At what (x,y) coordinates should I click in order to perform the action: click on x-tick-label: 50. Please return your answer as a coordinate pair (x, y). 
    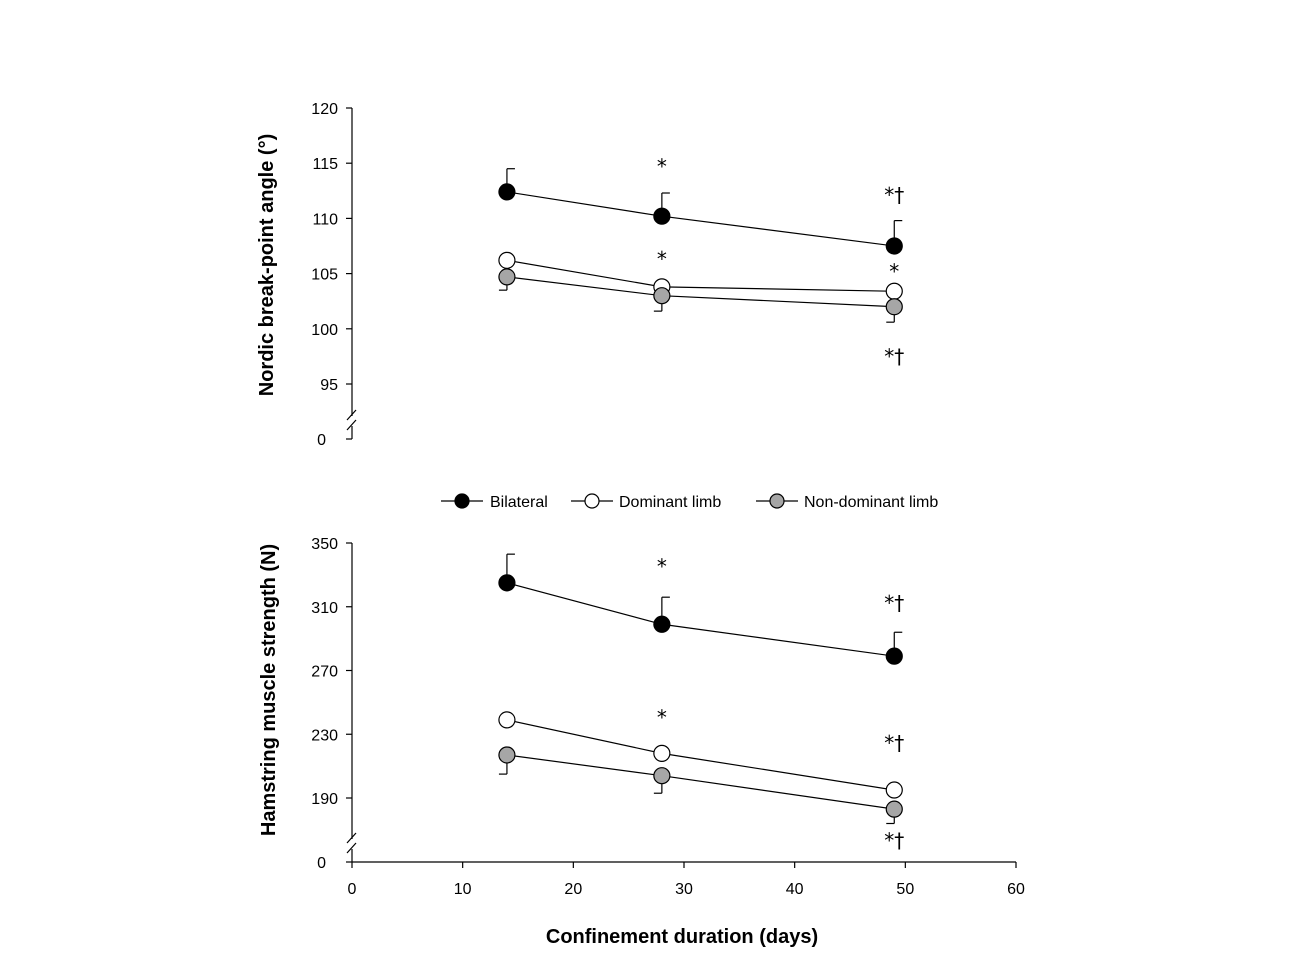
    Looking at the image, I should click on (905, 889).